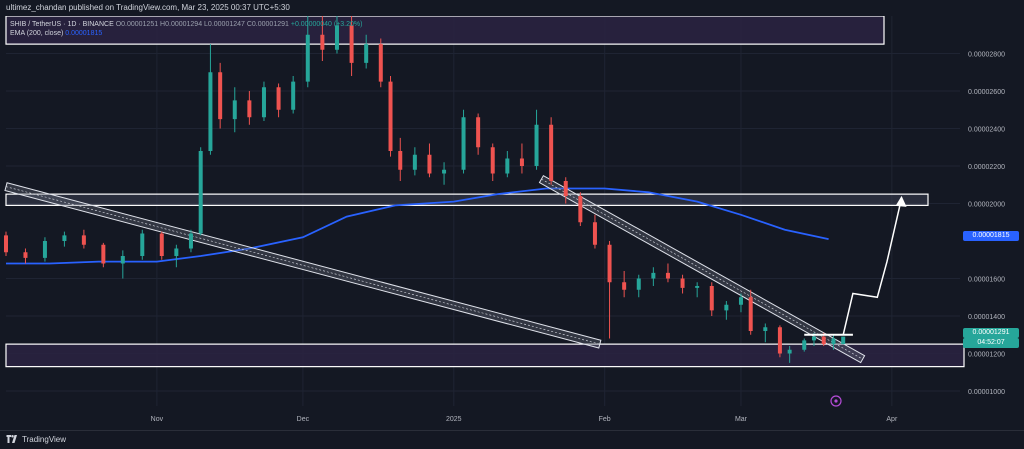  Describe the element at coordinates (62, 24) in the screenshot. I see `legend-symbol: SHIB / TetherUS · 1D · BINANCE` at that location.